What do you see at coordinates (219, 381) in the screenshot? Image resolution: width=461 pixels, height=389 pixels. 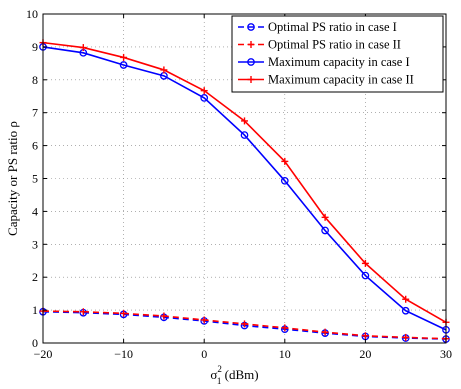 I see `x-axis-label-subscript: 1` at bounding box center [219, 381].